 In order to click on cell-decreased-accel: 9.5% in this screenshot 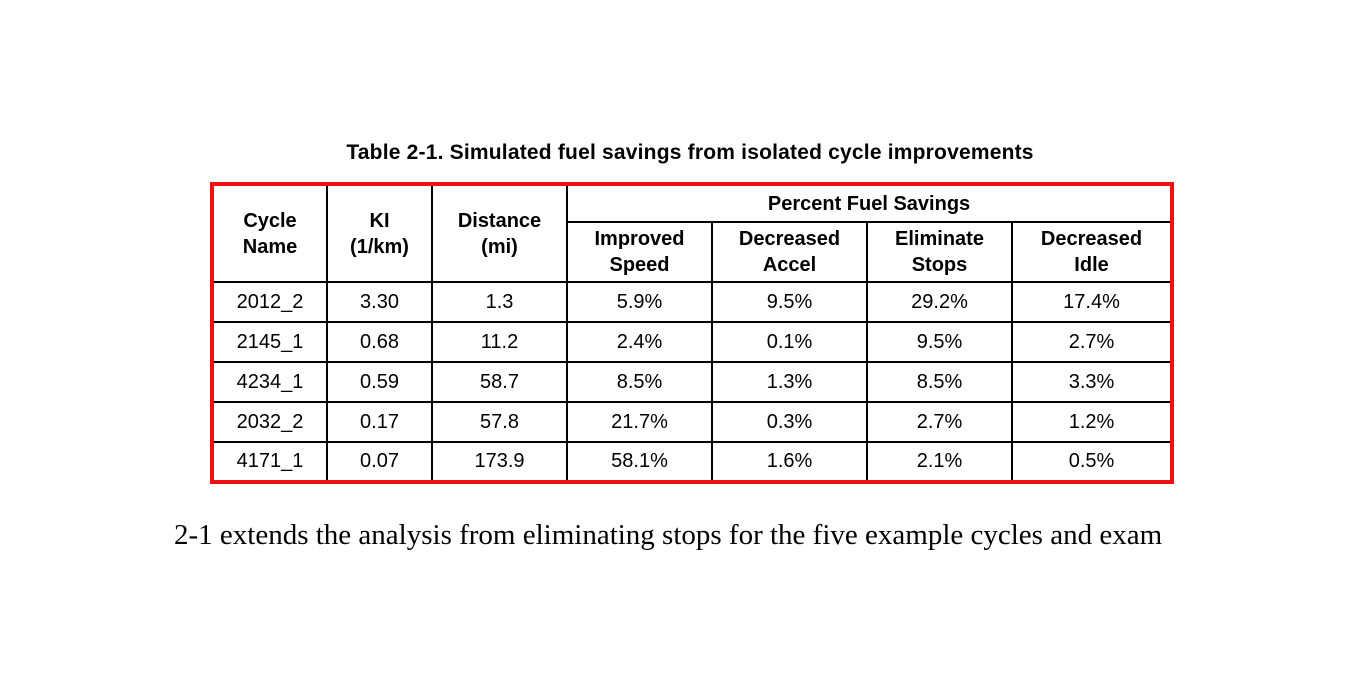, I will do `click(789, 302)`.